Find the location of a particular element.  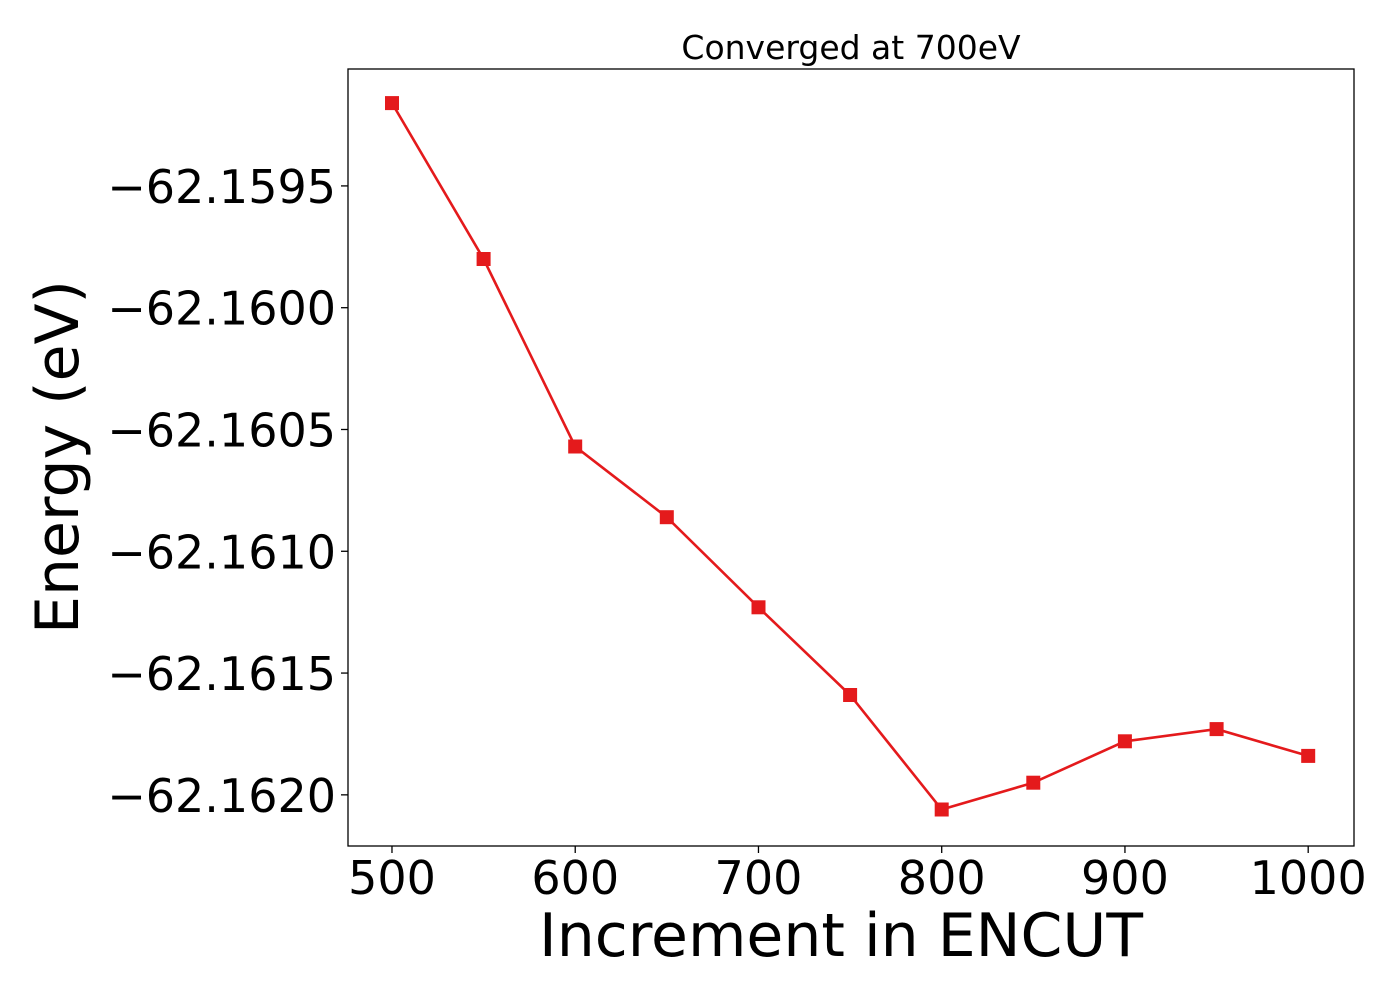

y-tick-label: −62.1600 is located at coordinates (221, 309).